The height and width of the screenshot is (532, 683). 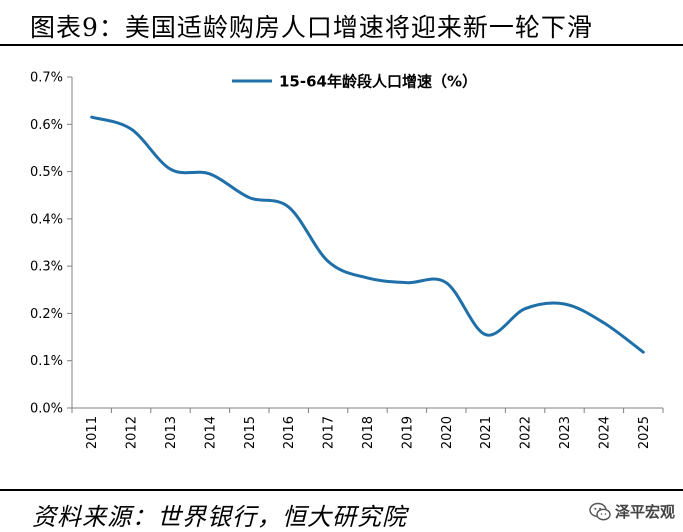 I want to click on x-tick-label: 2024, so click(x=604, y=432).